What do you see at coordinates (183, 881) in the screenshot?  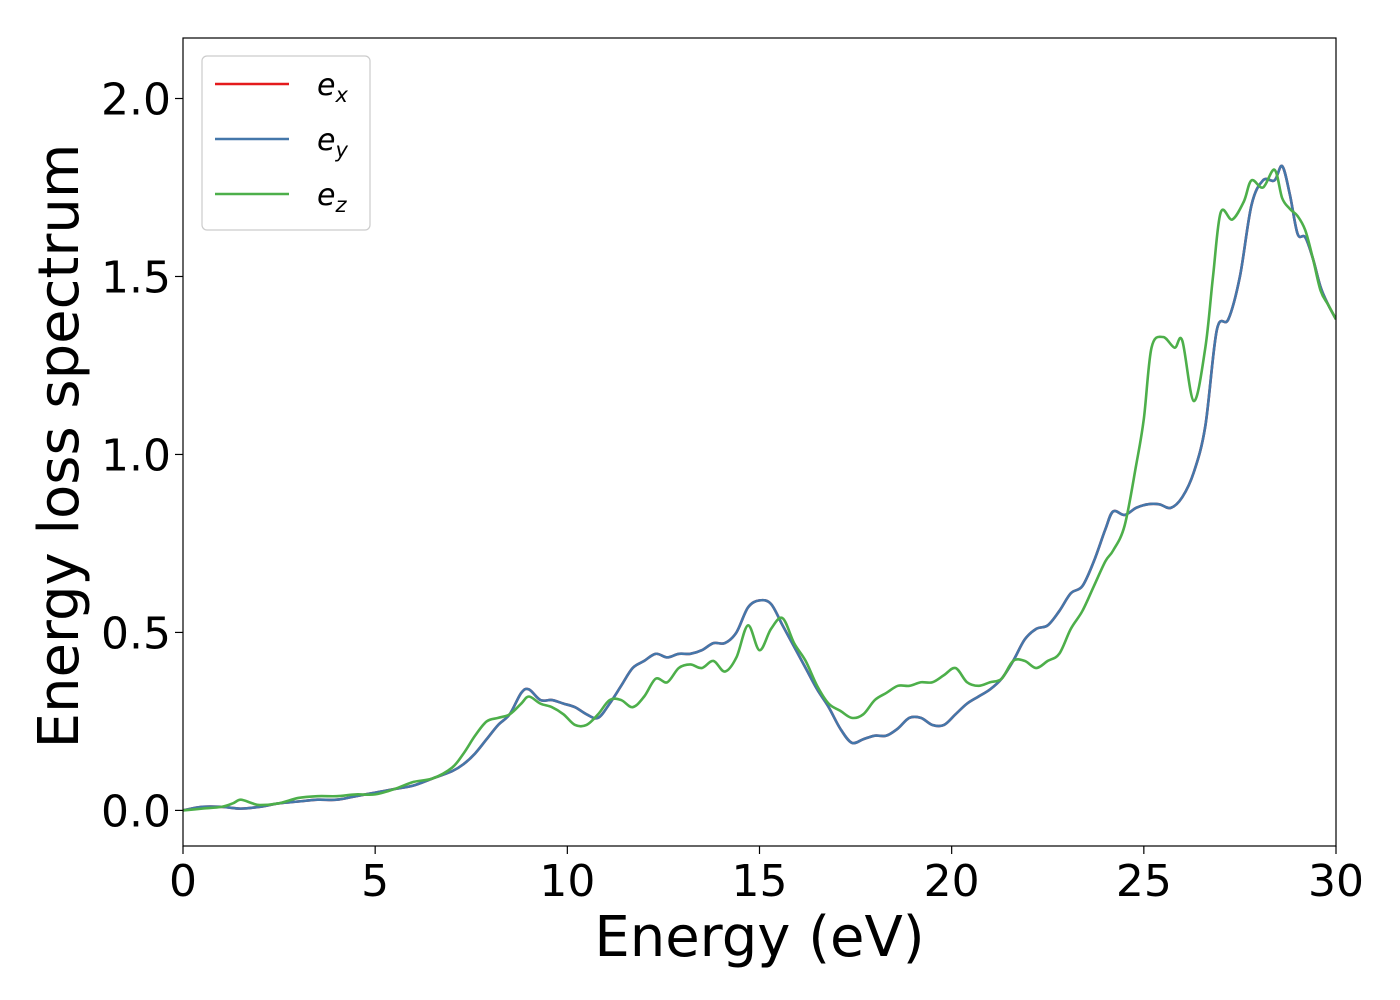 I see `x-tick-label: 0` at bounding box center [183, 881].